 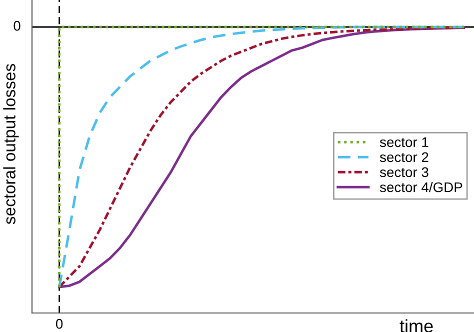 What do you see at coordinates (17, 25) in the screenshot?
I see `ref-line-label: 0` at bounding box center [17, 25].